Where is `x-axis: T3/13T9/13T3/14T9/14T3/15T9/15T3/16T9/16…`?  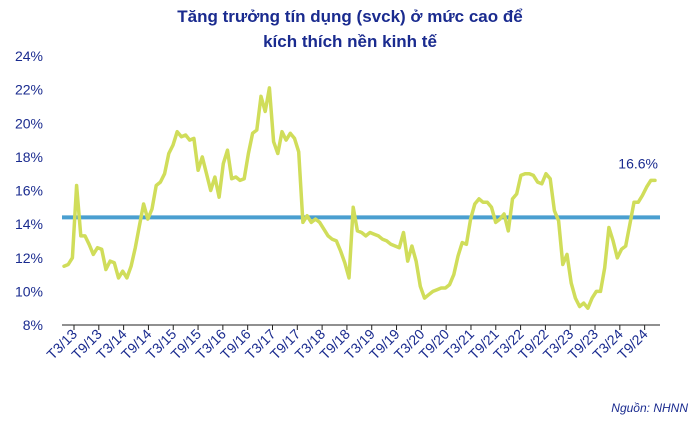 x-axis: T3/13T9/13T3/14T9/14T3/15T9/15T3/16T9/16… is located at coordinates (347, 343).